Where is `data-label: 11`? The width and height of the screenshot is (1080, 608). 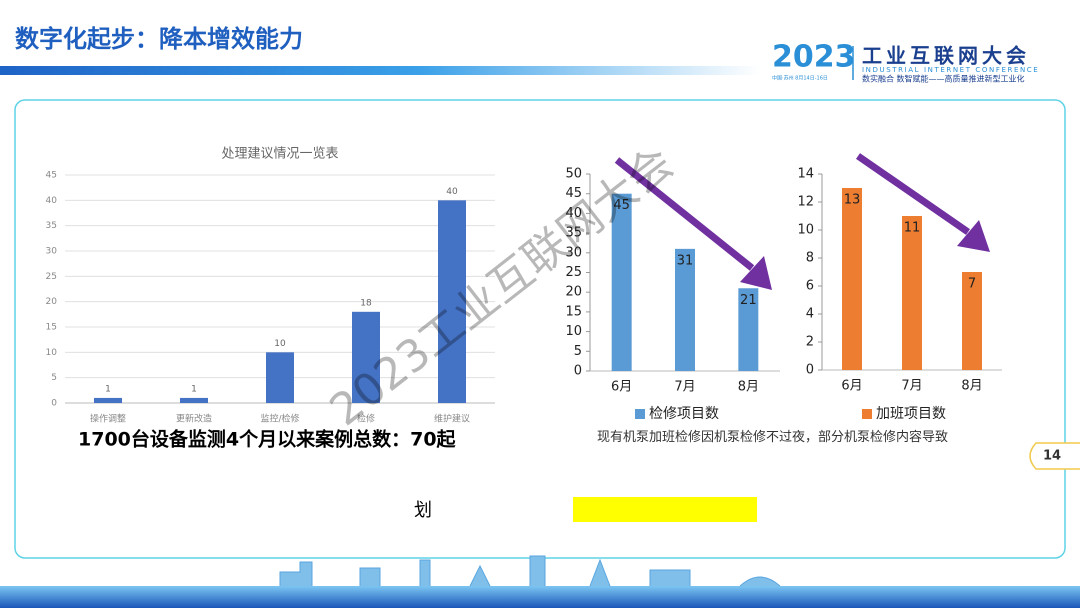
data-label: 11 is located at coordinates (912, 228).